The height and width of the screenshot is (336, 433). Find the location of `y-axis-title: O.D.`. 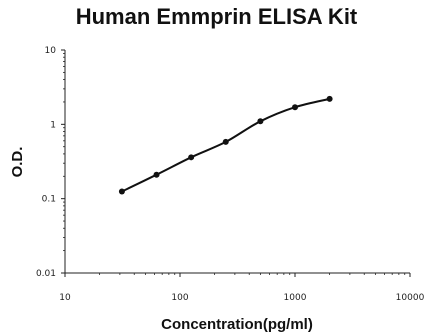

y-axis-title: O.D. is located at coordinates (17, 162).